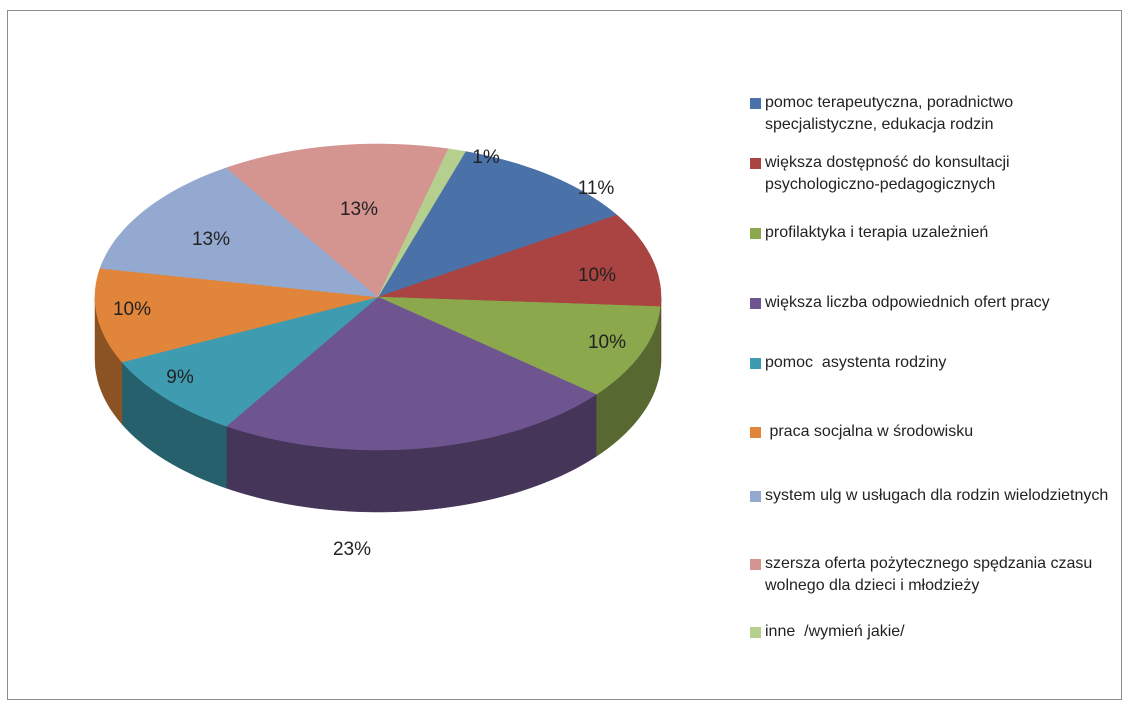  What do you see at coordinates (486, 157) in the screenshot?
I see `data-label: 1%` at bounding box center [486, 157].